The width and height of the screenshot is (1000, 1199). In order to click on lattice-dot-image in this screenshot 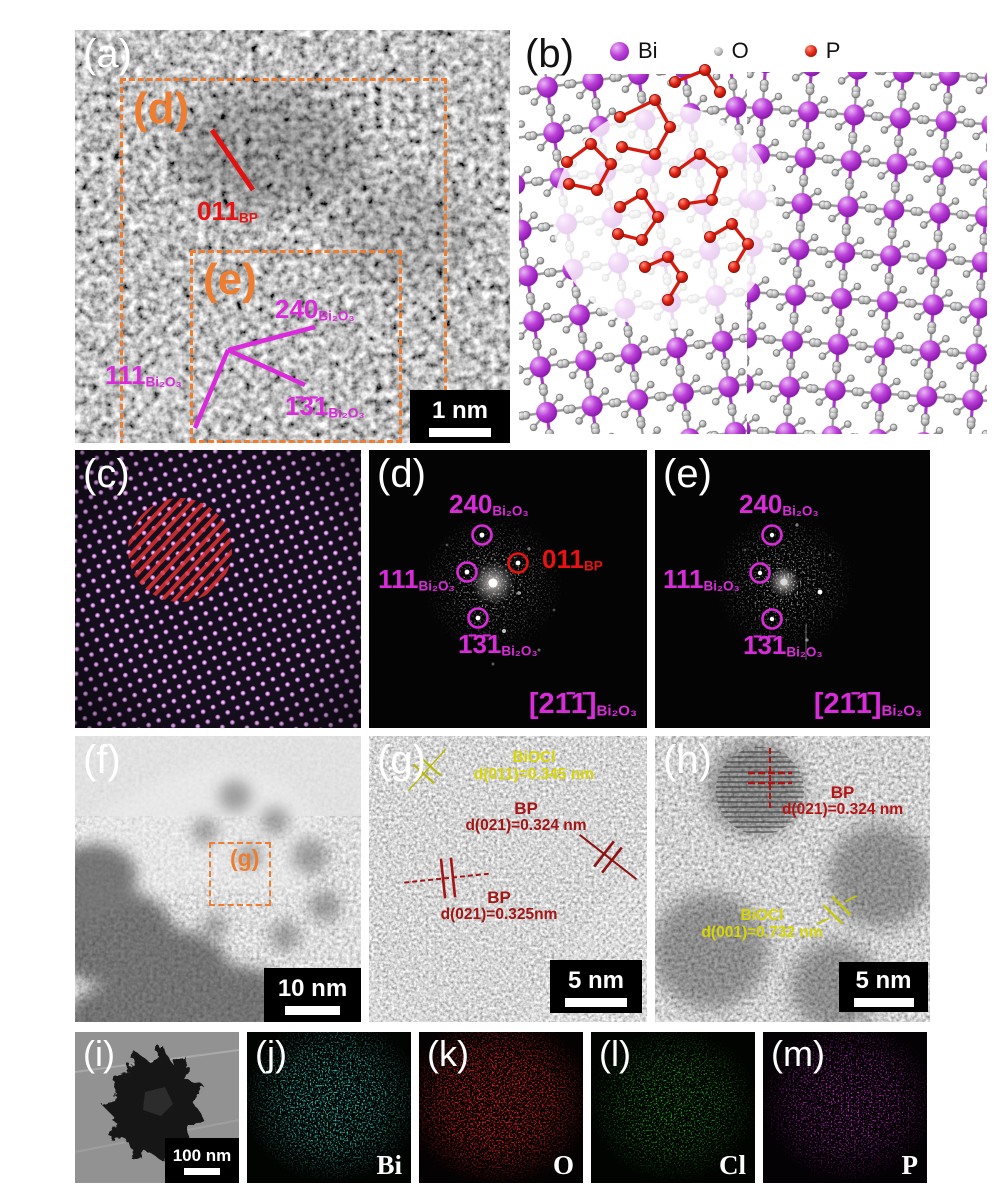, I will do `click(218, 589)`.